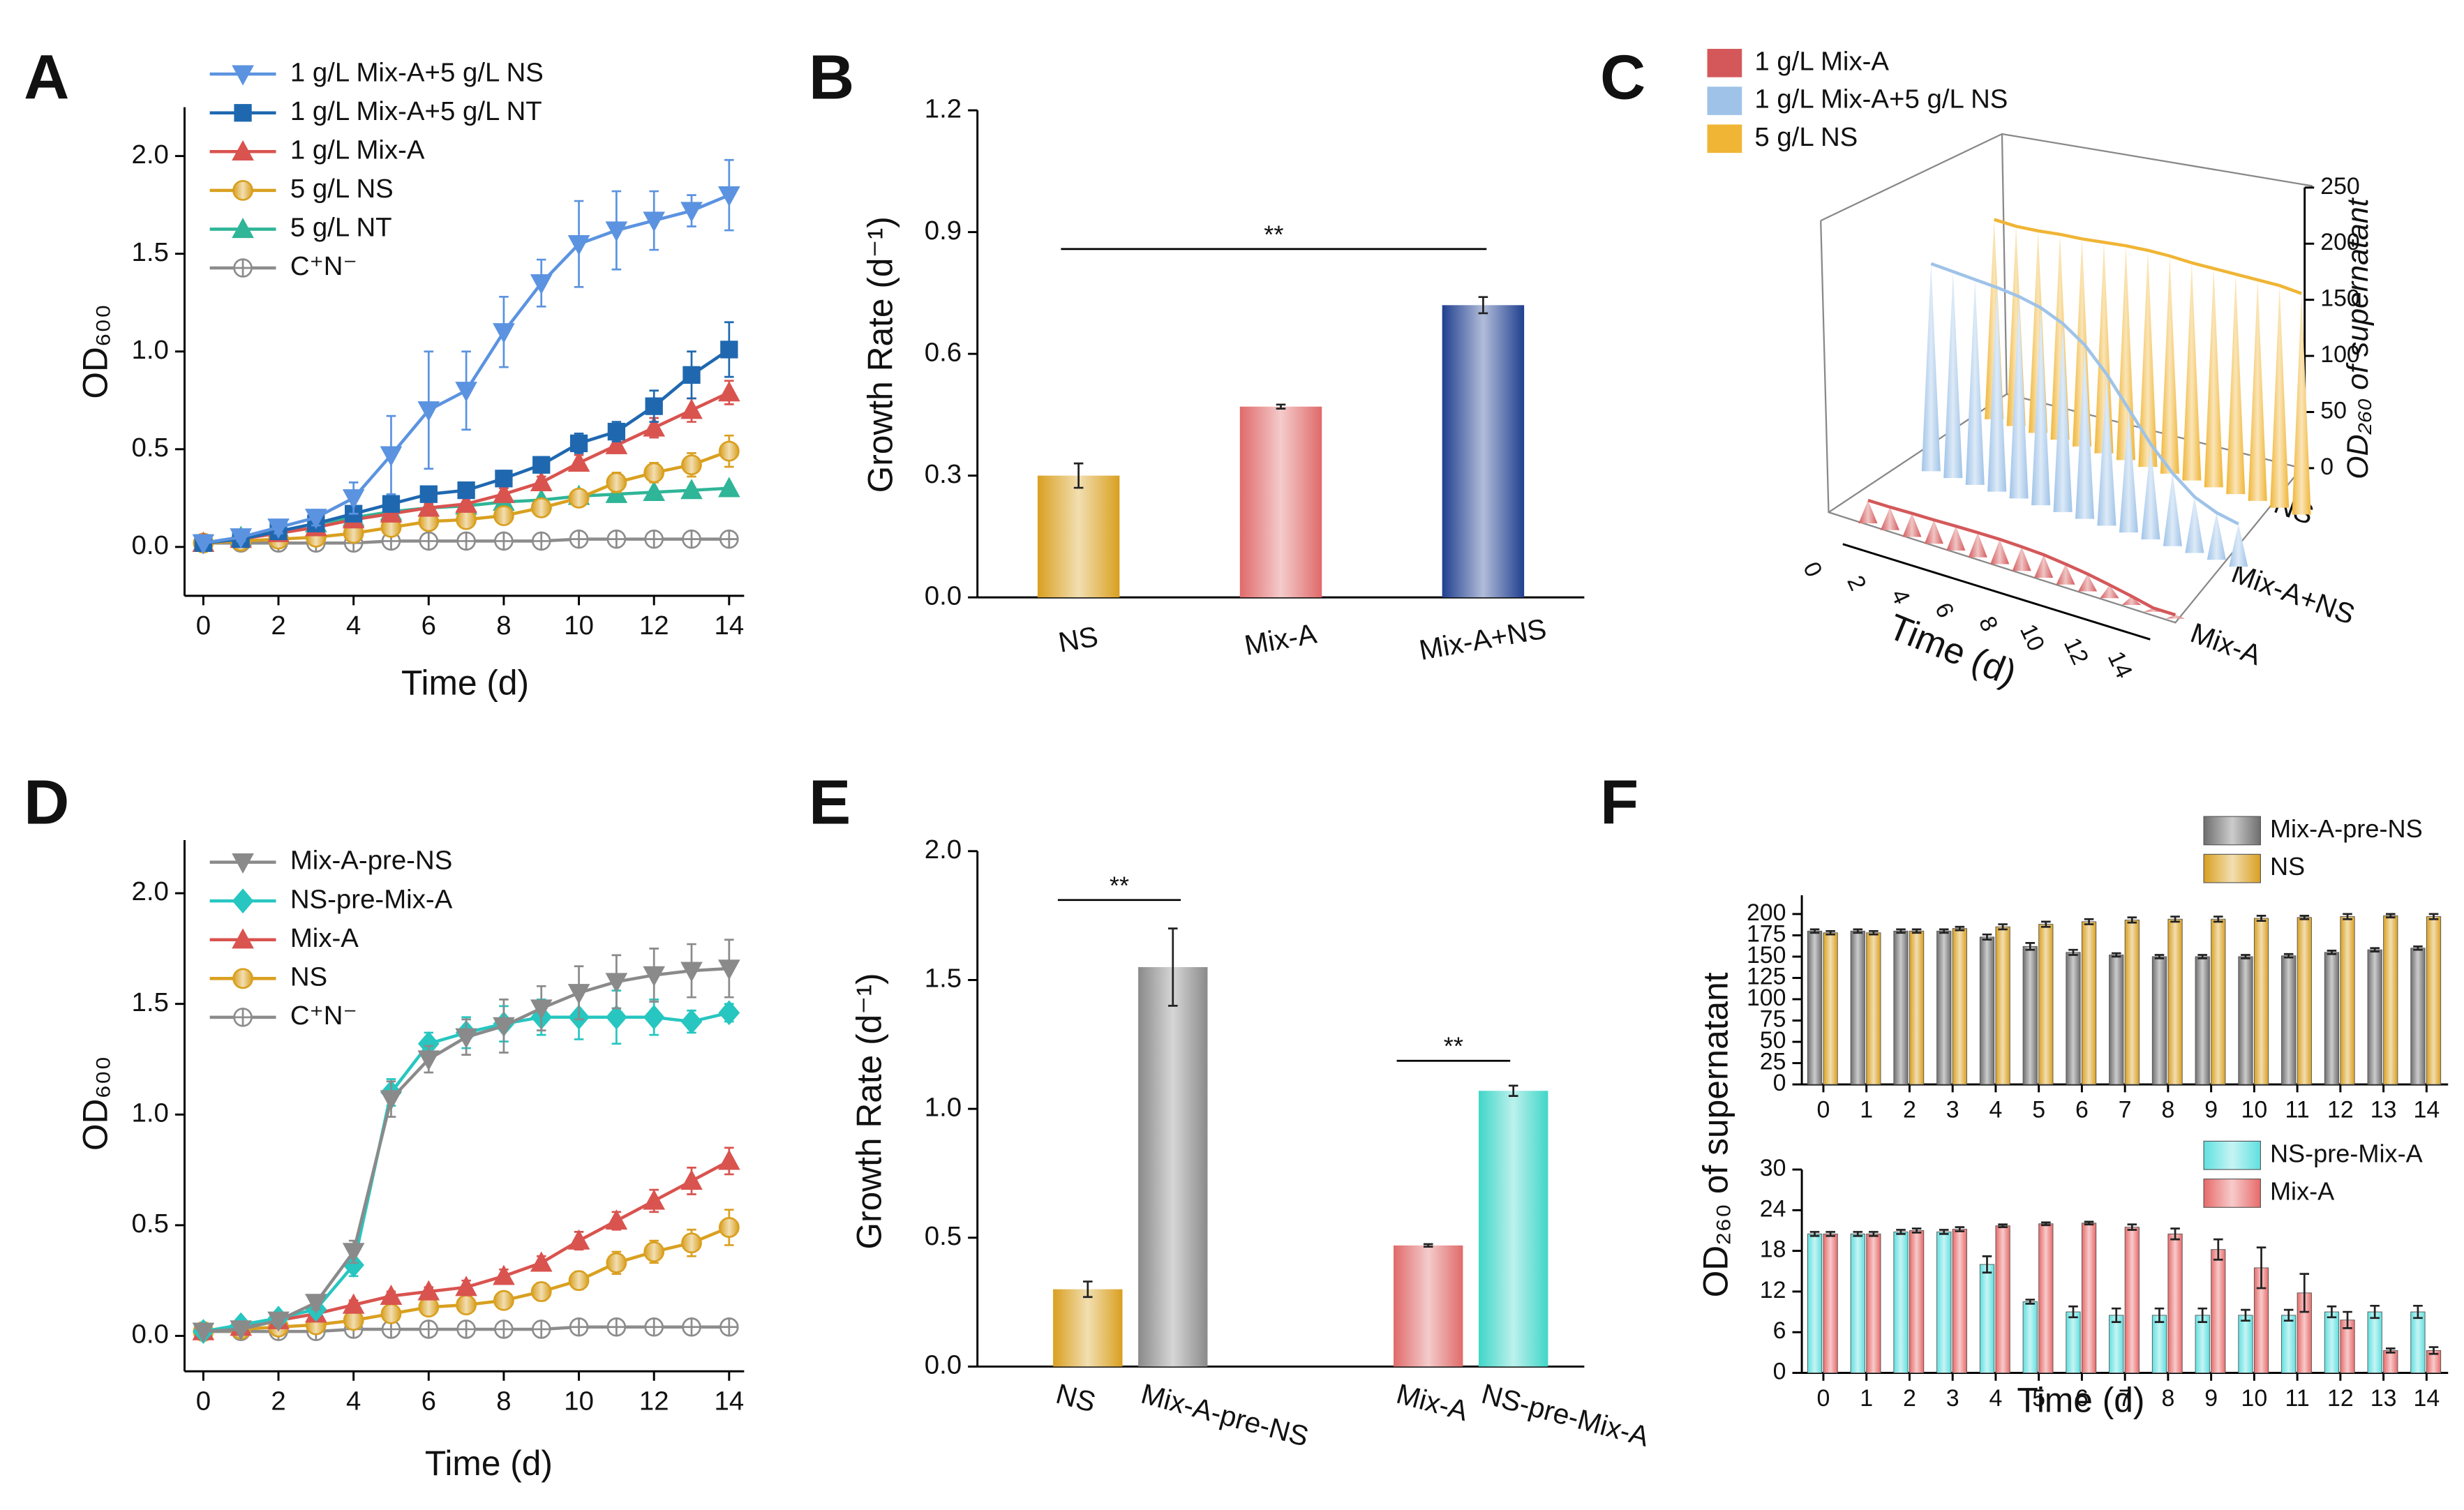 Image resolution: width=2464 pixels, height=1510 pixels. I want to click on panel-label: D, so click(46, 802).